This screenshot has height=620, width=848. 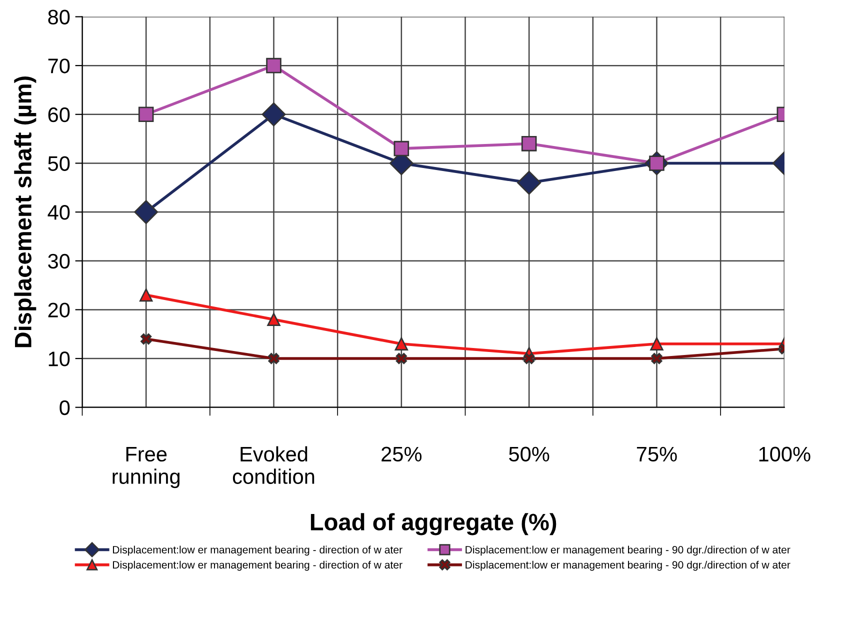 I want to click on y-tick-label: 40, so click(x=59, y=212).